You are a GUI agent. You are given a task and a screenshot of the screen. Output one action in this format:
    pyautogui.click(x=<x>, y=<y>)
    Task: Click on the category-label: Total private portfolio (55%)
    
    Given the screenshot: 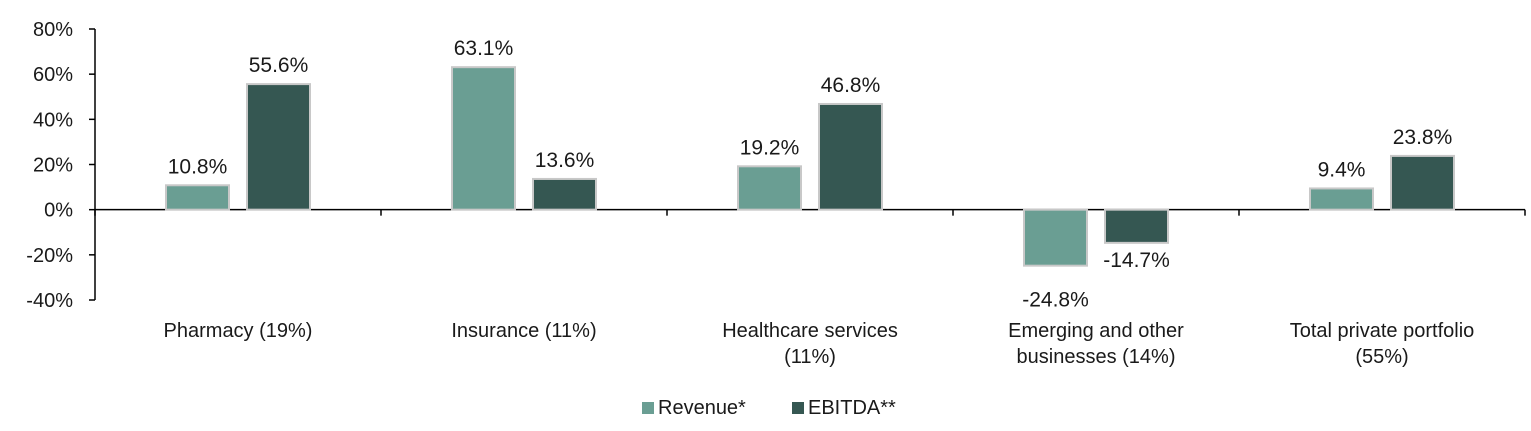 What is the action you would take?
    pyautogui.click(x=1382, y=344)
    